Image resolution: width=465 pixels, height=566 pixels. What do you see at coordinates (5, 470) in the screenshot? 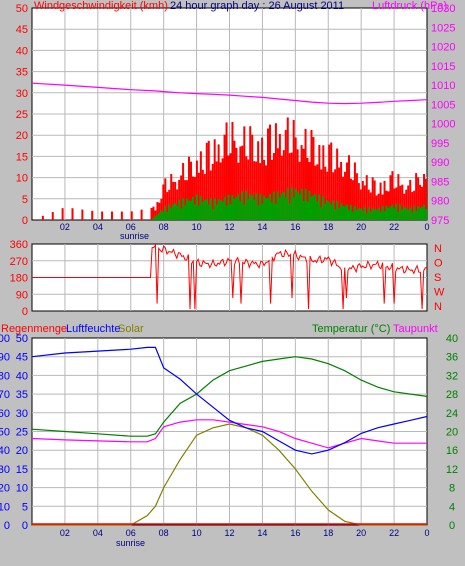
I see `humidity-tick-label: 30` at bounding box center [5, 470].